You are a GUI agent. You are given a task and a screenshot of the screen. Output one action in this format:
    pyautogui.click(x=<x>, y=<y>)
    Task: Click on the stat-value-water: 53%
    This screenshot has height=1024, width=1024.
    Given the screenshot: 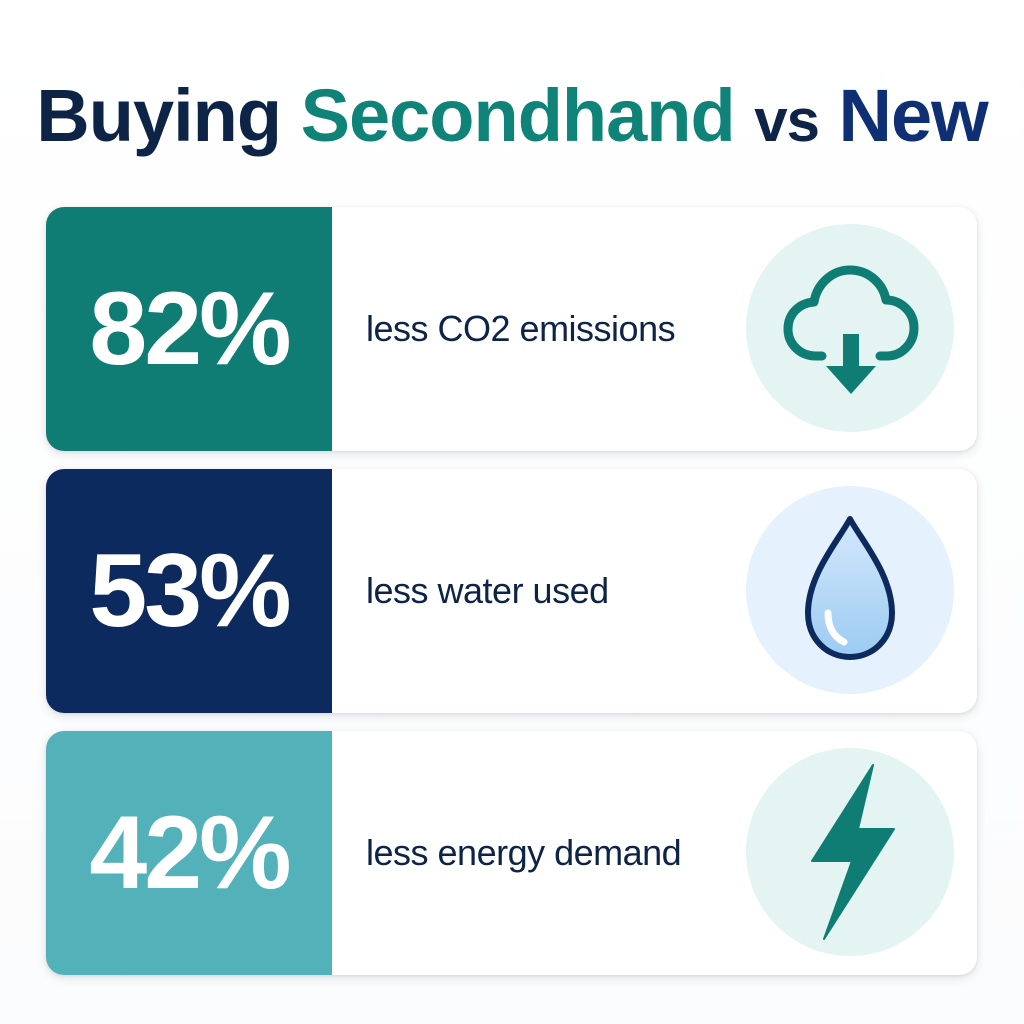 What is the action you would take?
    pyautogui.click(x=189, y=591)
    